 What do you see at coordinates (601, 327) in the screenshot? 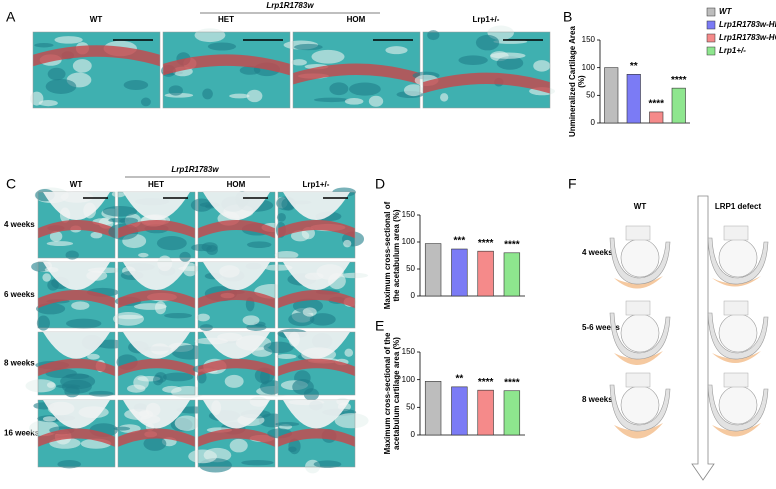
I see `row-label: 5-6 weeks` at bounding box center [601, 327].